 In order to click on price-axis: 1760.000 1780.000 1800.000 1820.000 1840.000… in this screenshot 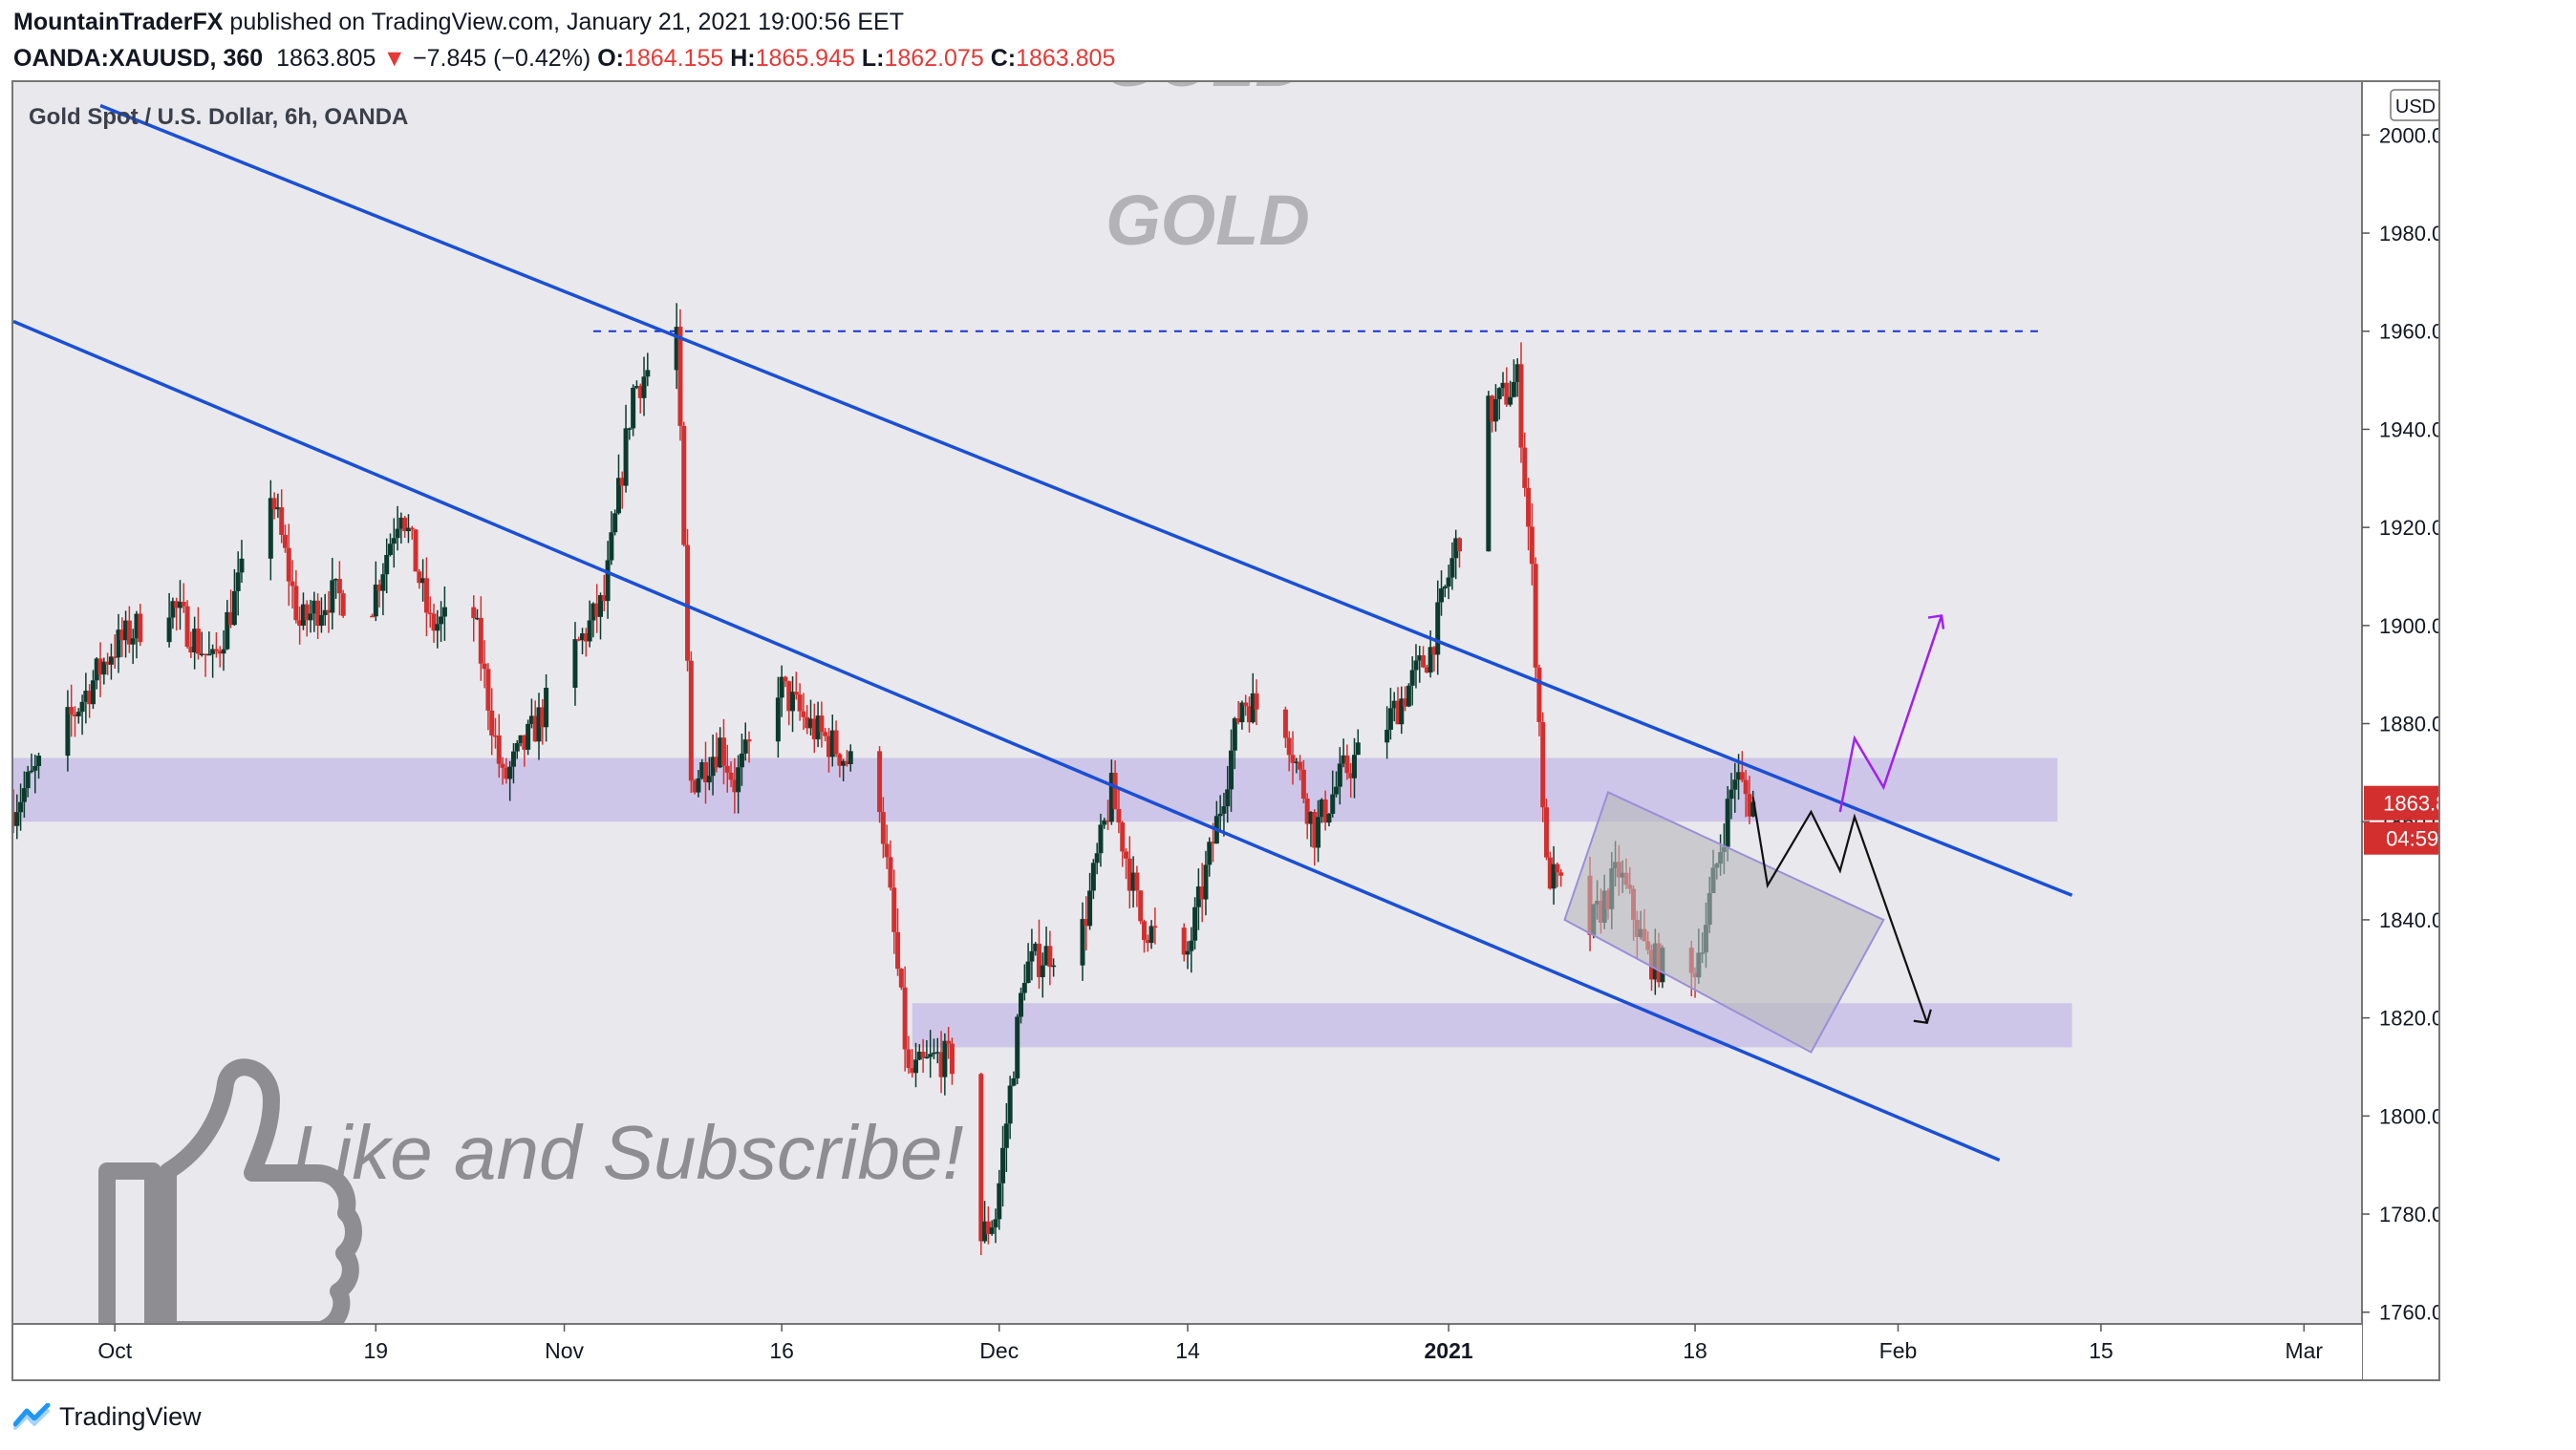, I will do `click(2399, 730)`.